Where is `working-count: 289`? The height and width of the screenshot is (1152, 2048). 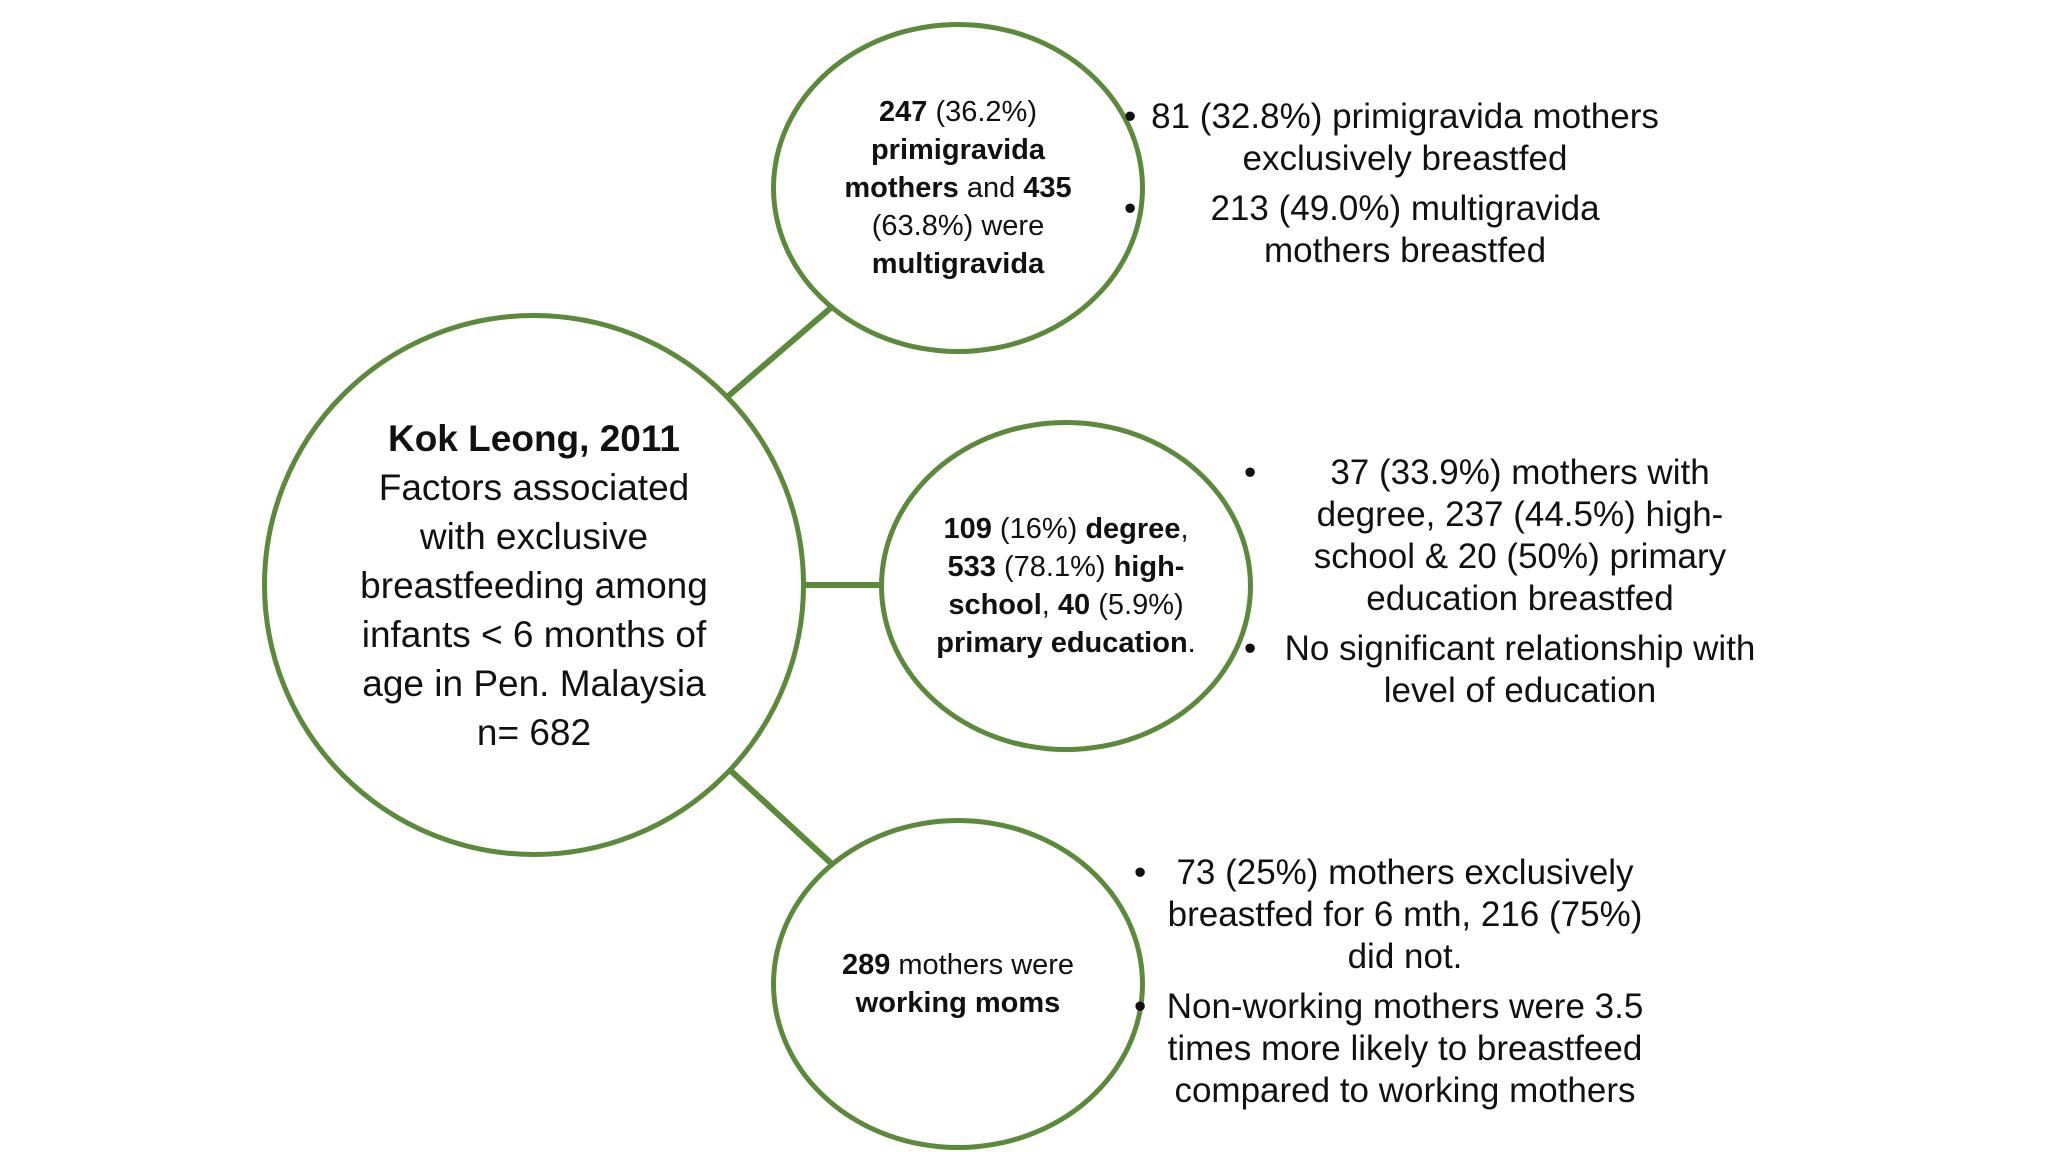 working-count: 289 is located at coordinates (866, 965).